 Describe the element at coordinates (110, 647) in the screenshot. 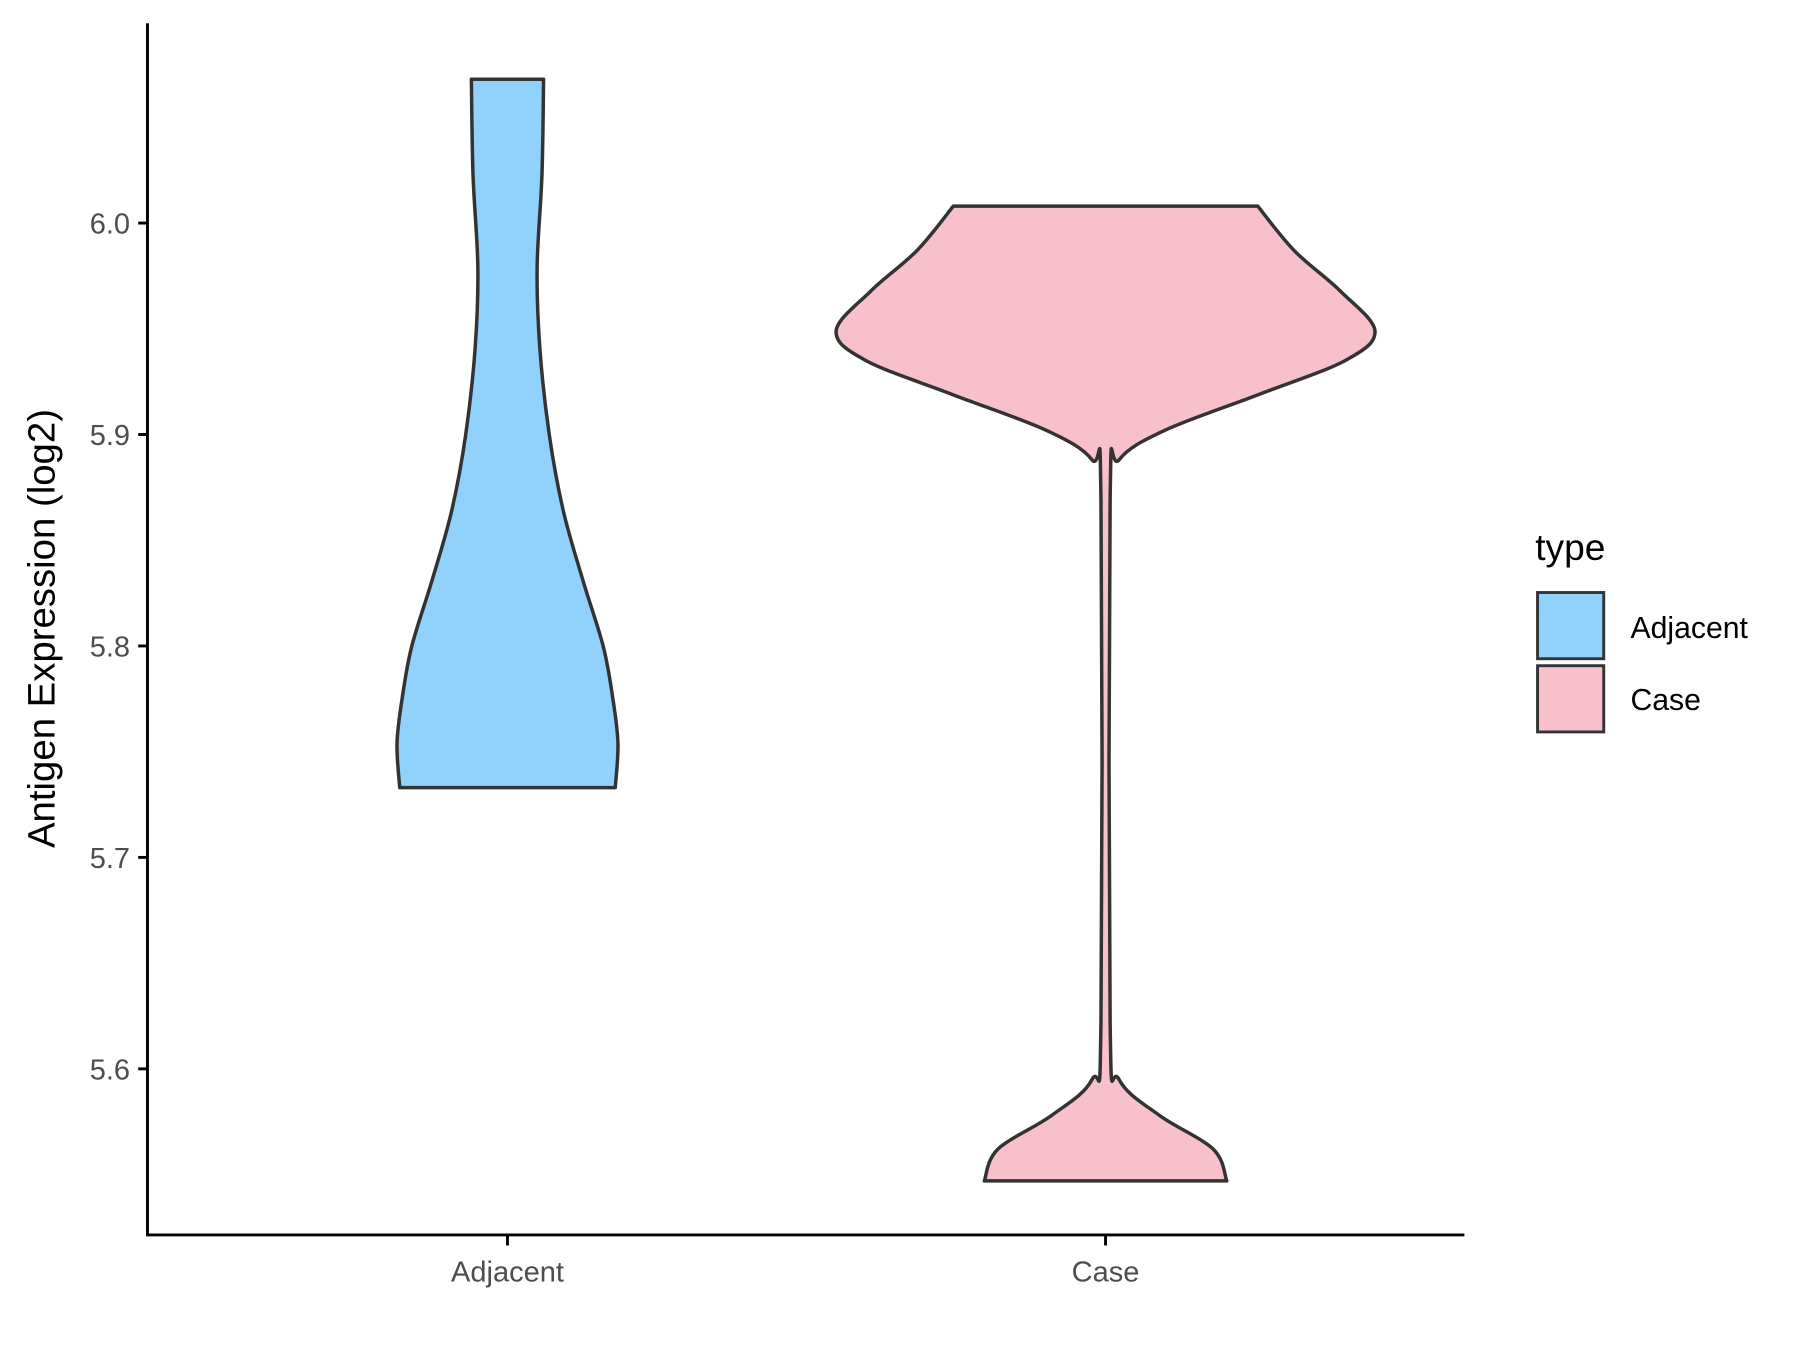

I see `y-tick-label: 5.8` at that location.